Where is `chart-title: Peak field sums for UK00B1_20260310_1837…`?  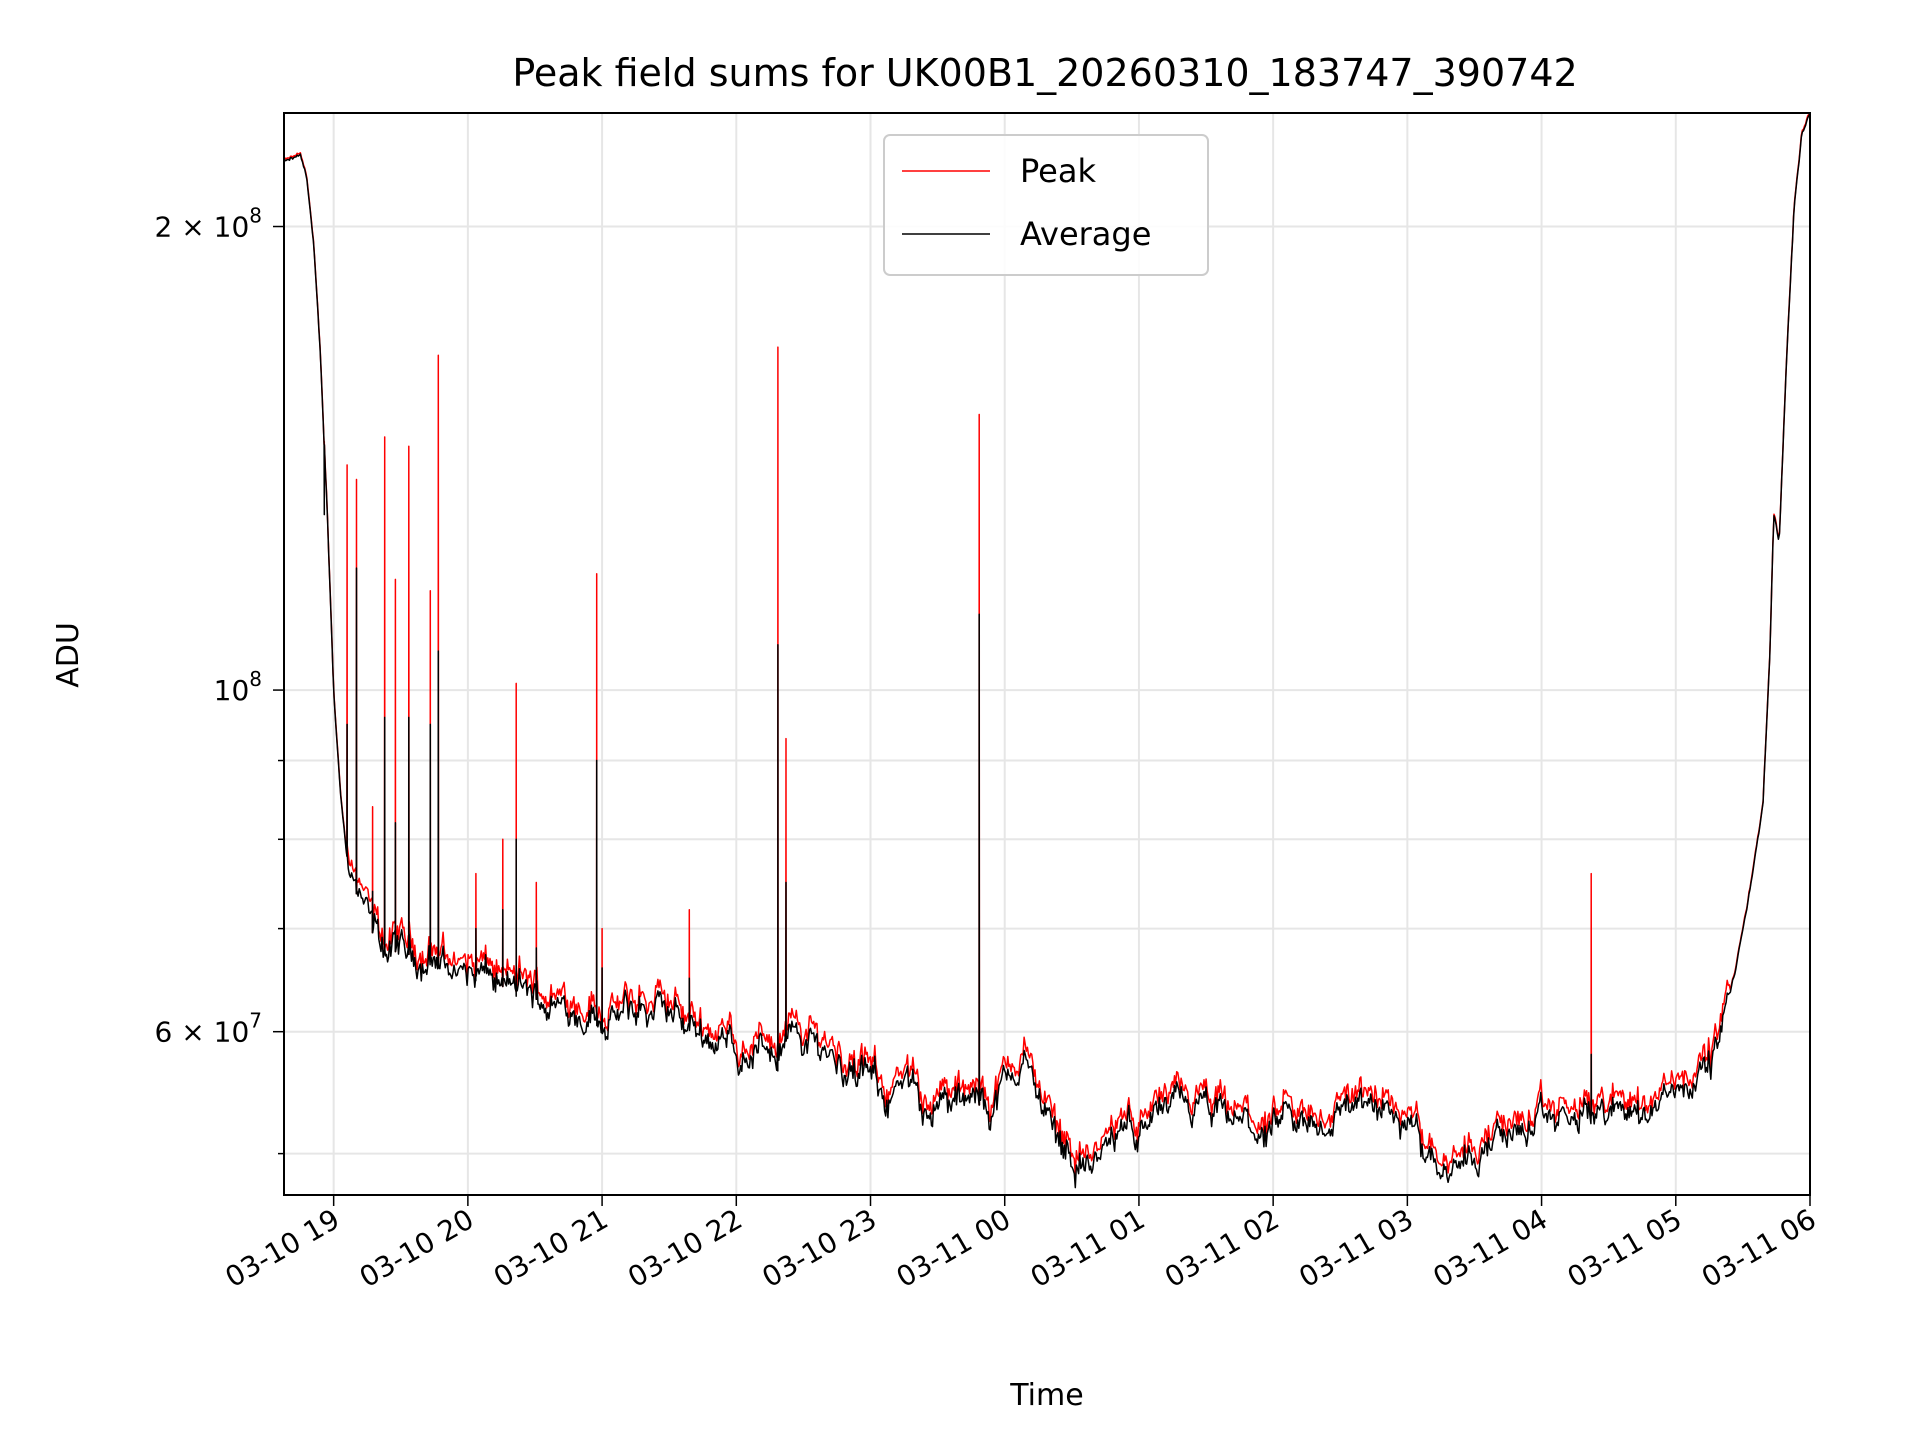
chart-title: Peak field sums for UK00B1_20260310_1837… is located at coordinates (1044, 73).